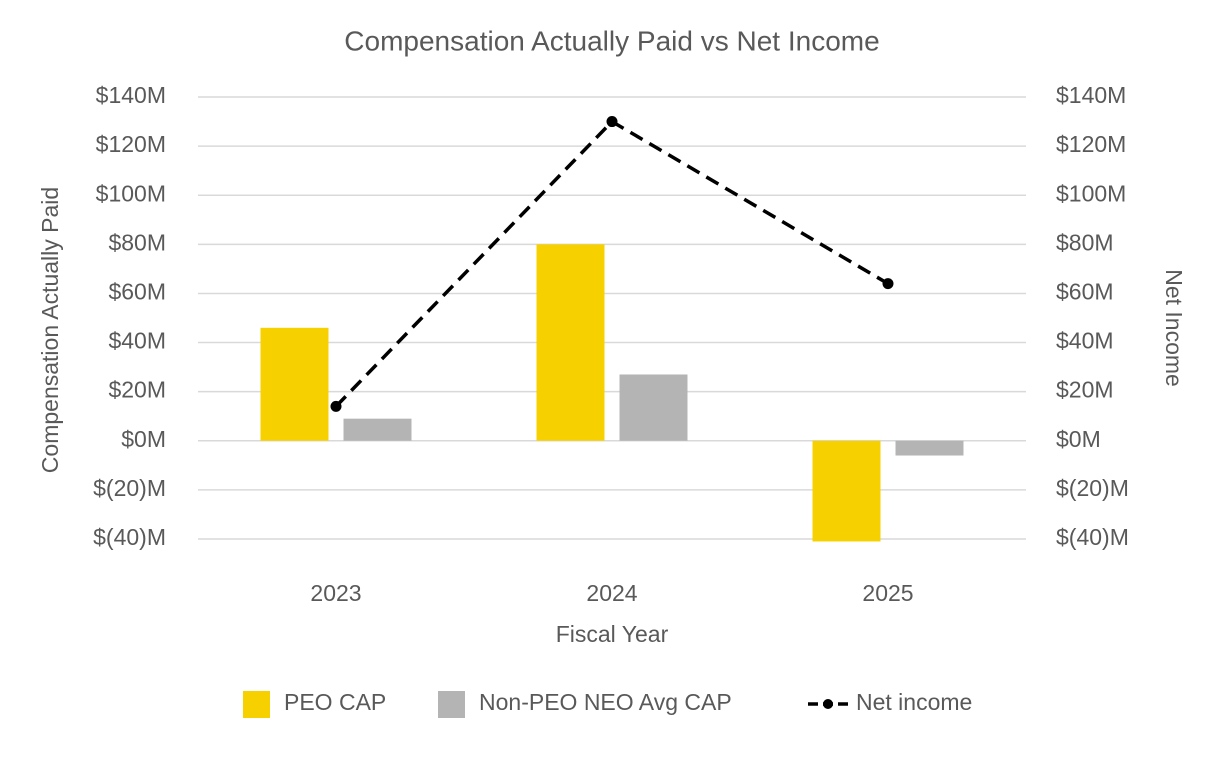 Image resolution: width=1226 pixels, height=760 pixels. What do you see at coordinates (1174, 328) in the screenshot?
I see `y2-axis-title: Net Income` at bounding box center [1174, 328].